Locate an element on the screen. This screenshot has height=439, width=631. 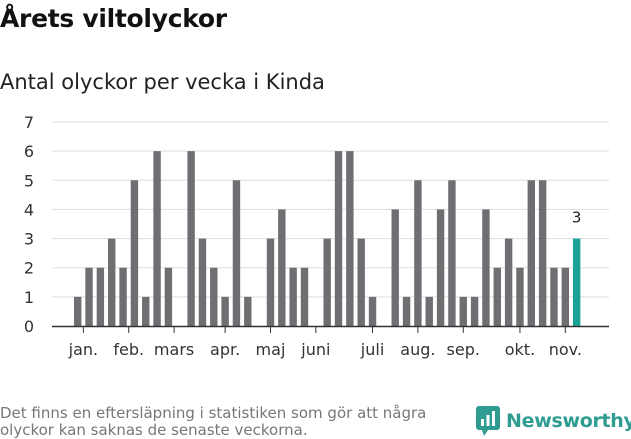
x-tick-label: jan. is located at coordinates (83, 349).